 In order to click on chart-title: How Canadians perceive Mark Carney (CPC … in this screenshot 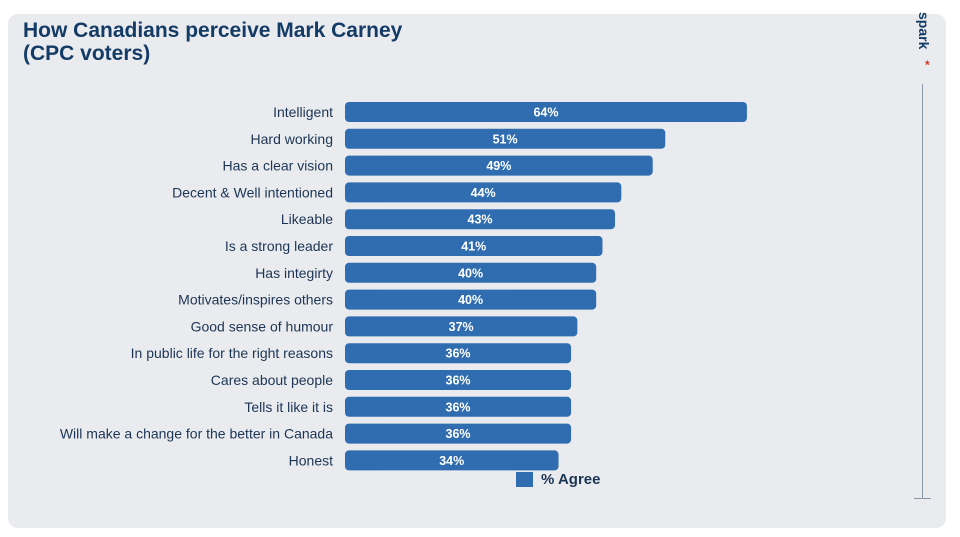, I will do `click(213, 42)`.